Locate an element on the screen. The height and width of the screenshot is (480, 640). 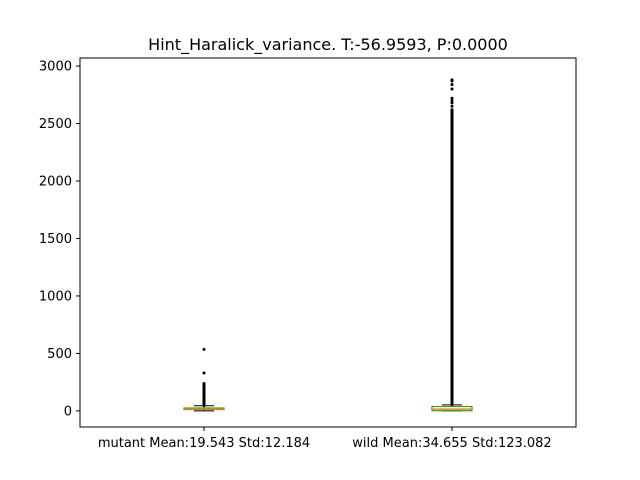
y-tick-label: 2000 is located at coordinates (55, 182).